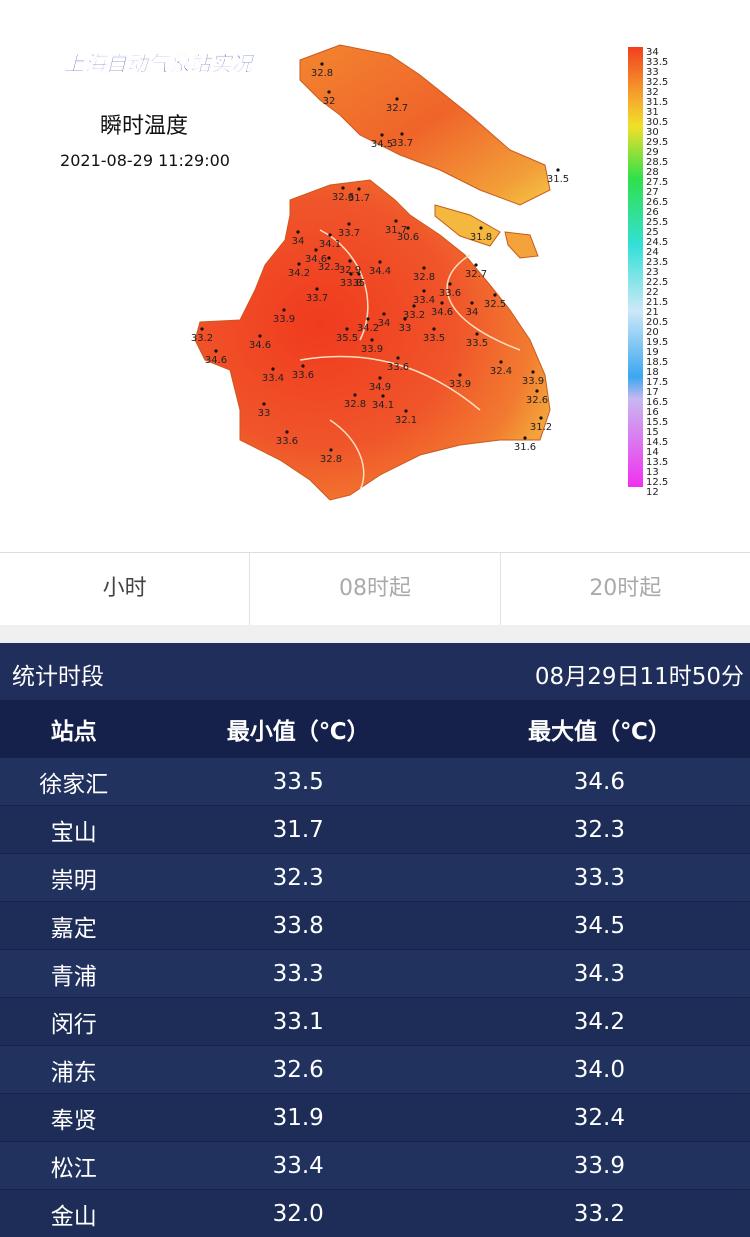  Describe the element at coordinates (375, 589) in the screenshot. I see `tab: 08时起` at that location.